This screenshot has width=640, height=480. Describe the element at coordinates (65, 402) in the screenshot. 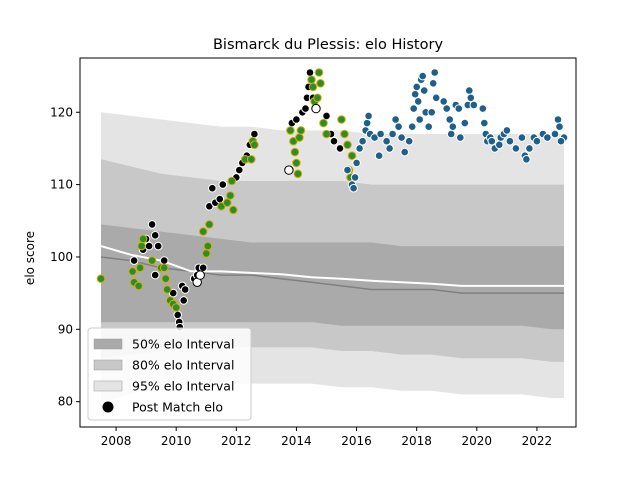

I see `y-tick-label: 80` at that location.